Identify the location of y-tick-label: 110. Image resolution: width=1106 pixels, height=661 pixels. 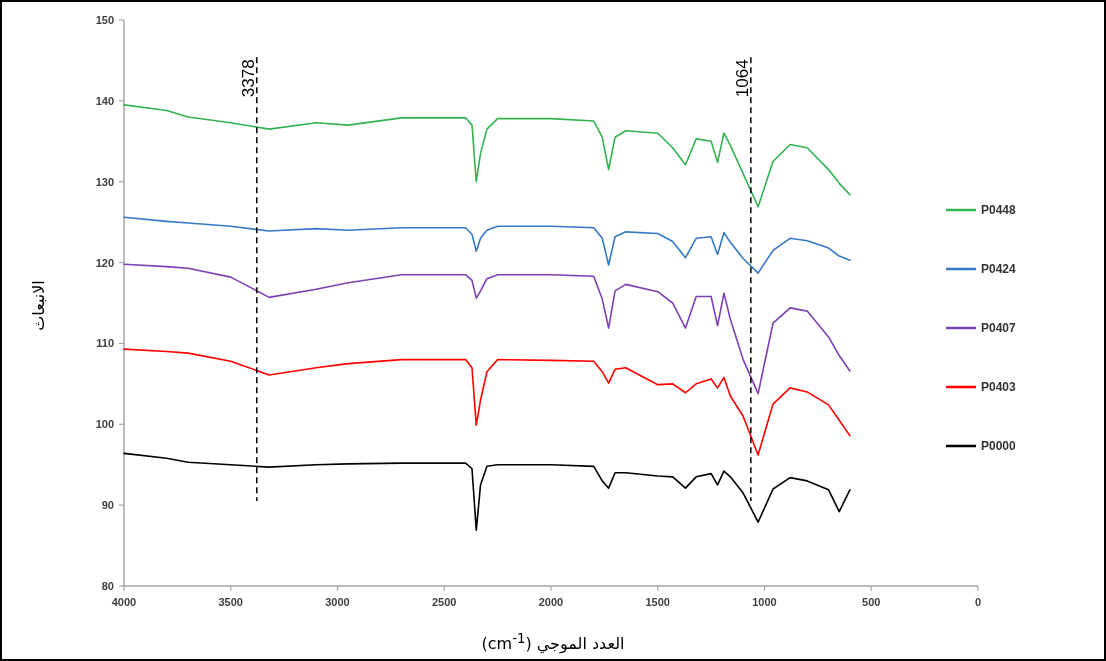
(105, 343).